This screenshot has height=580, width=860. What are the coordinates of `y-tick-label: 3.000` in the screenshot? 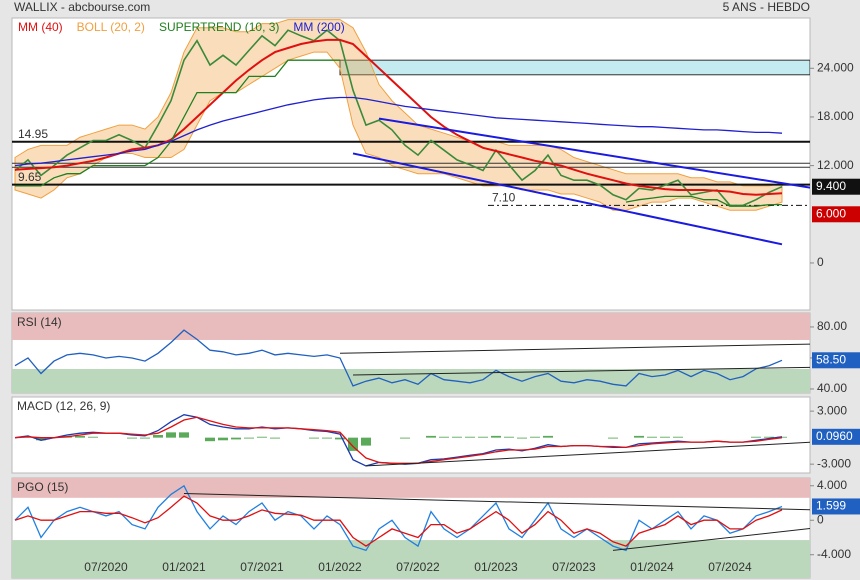 It's located at (832, 410).